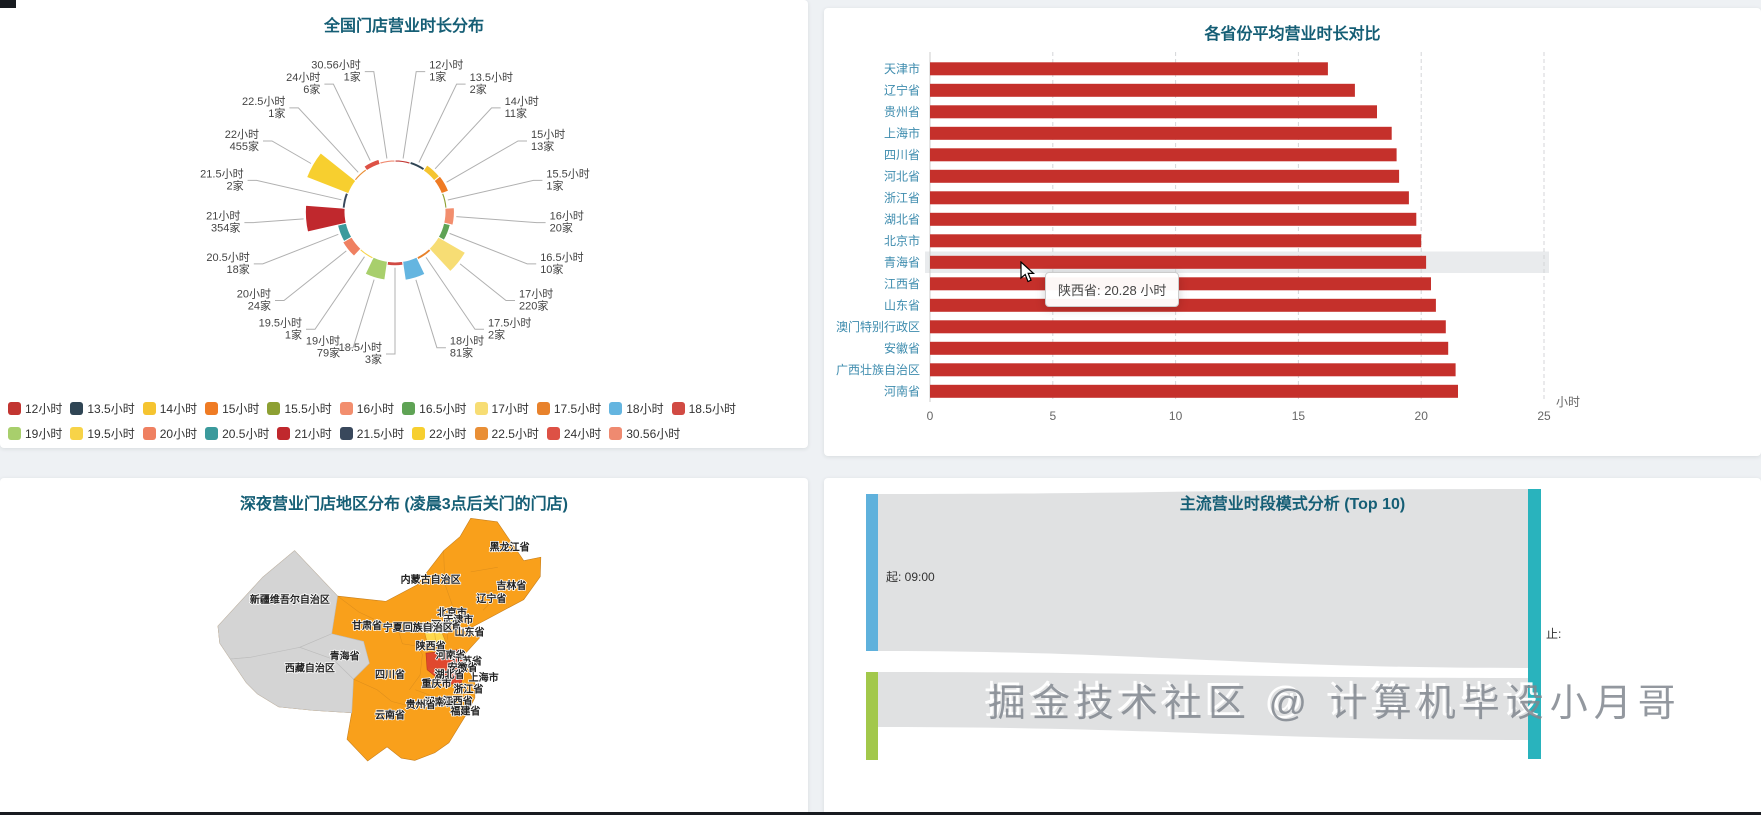  What do you see at coordinates (331, 173) in the screenshot?
I see `pie-sector-22小时` at bounding box center [331, 173].